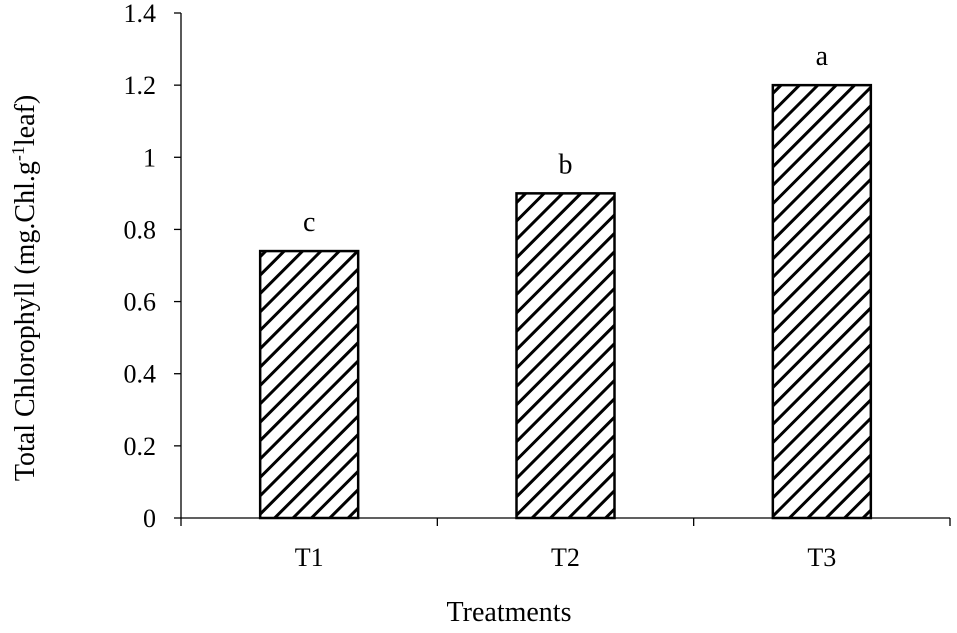 The height and width of the screenshot is (633, 957). What do you see at coordinates (140, 85) in the screenshot?
I see `y-tick-label: 1.2` at bounding box center [140, 85].